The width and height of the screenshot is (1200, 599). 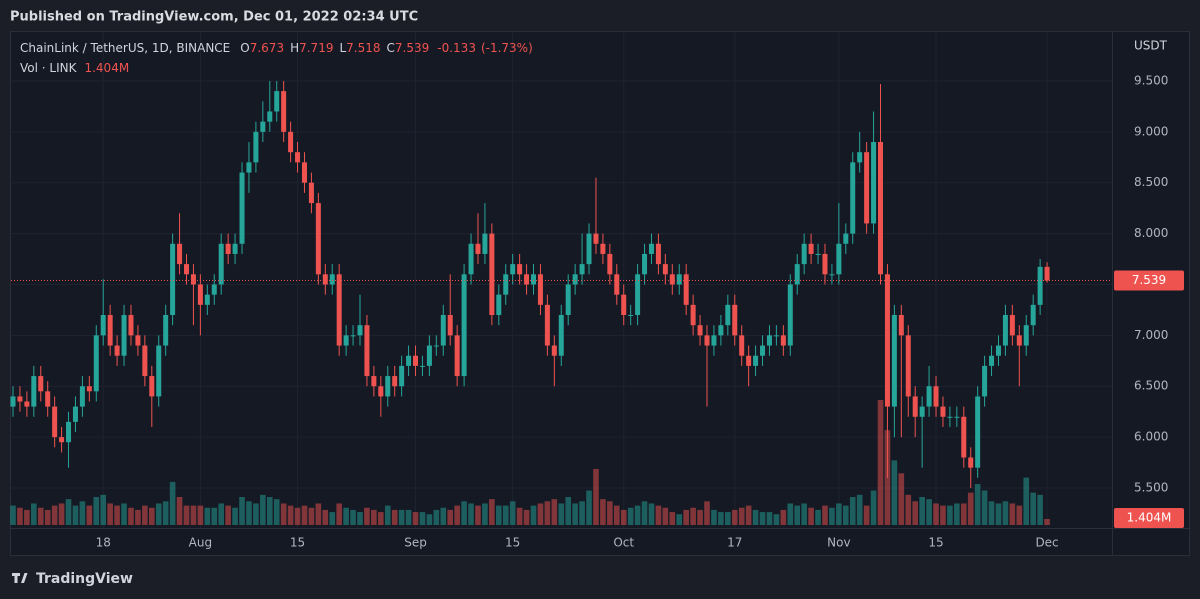 What do you see at coordinates (1149, 518) in the screenshot?
I see `last-volume-badge` at bounding box center [1149, 518].